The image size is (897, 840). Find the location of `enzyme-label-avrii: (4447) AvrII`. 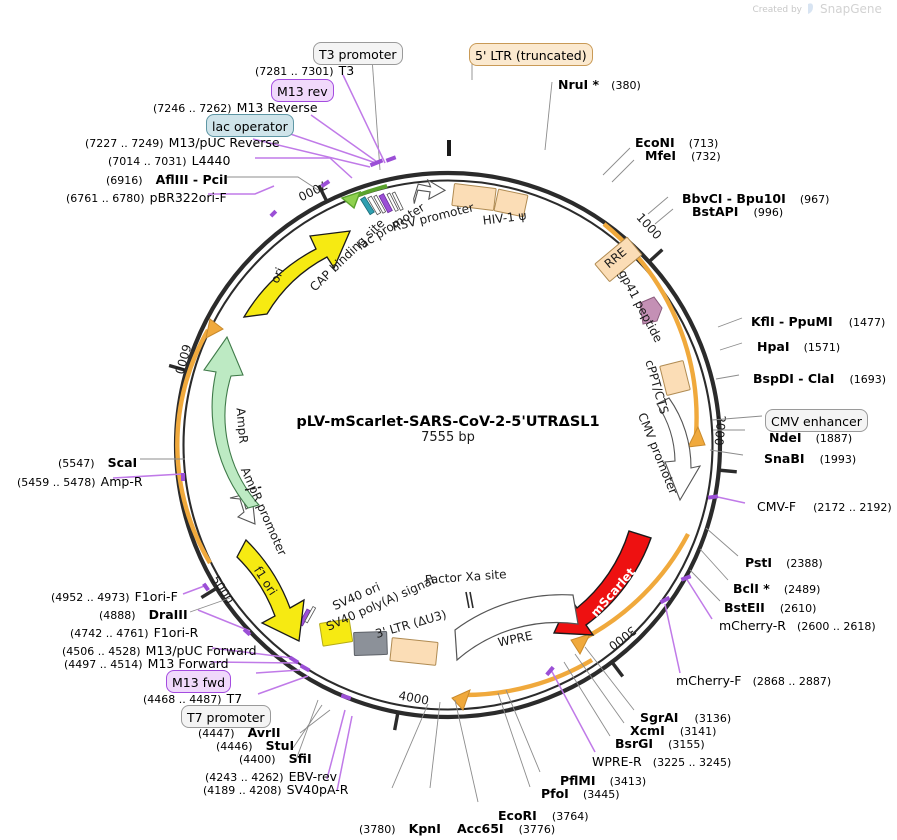

enzyme-label-avrii: (4447) AvrII is located at coordinates (239, 731).